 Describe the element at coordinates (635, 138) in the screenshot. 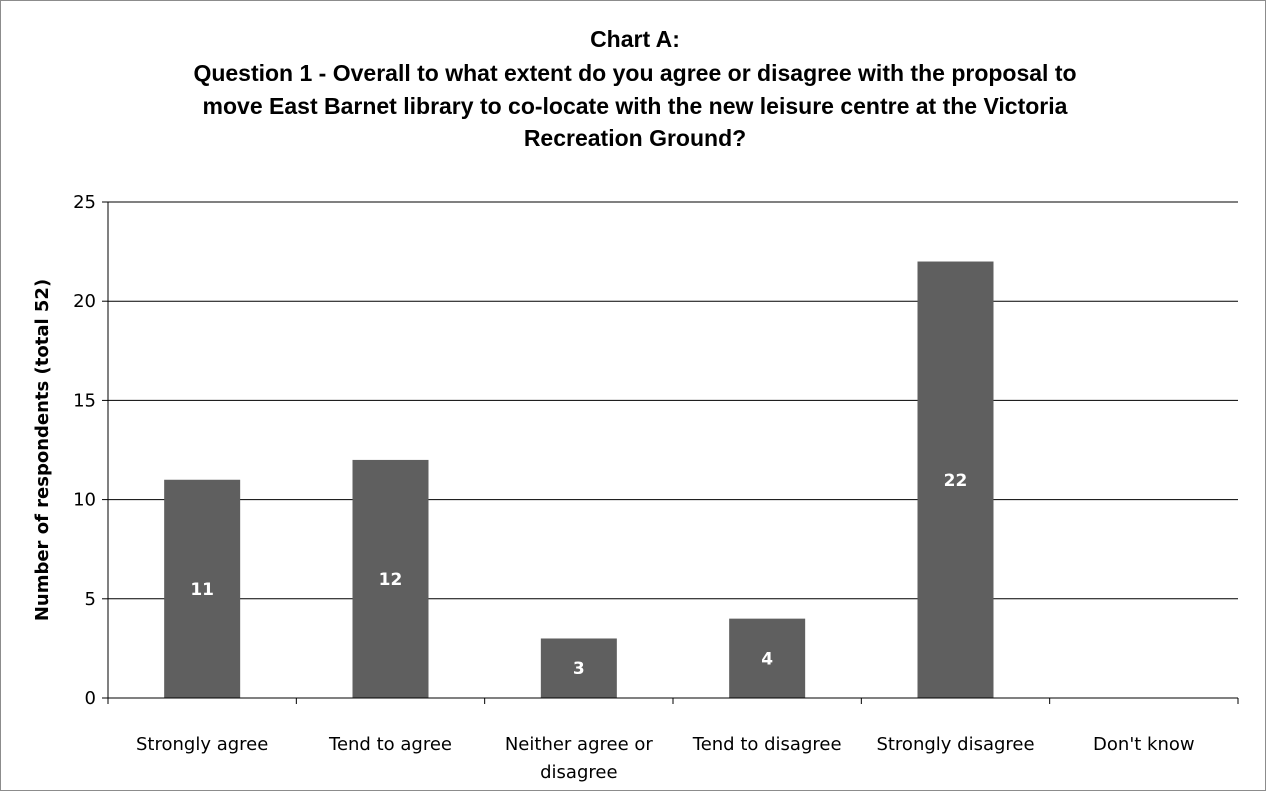

I see `chart-title-line: Recreation Ground?` at that location.